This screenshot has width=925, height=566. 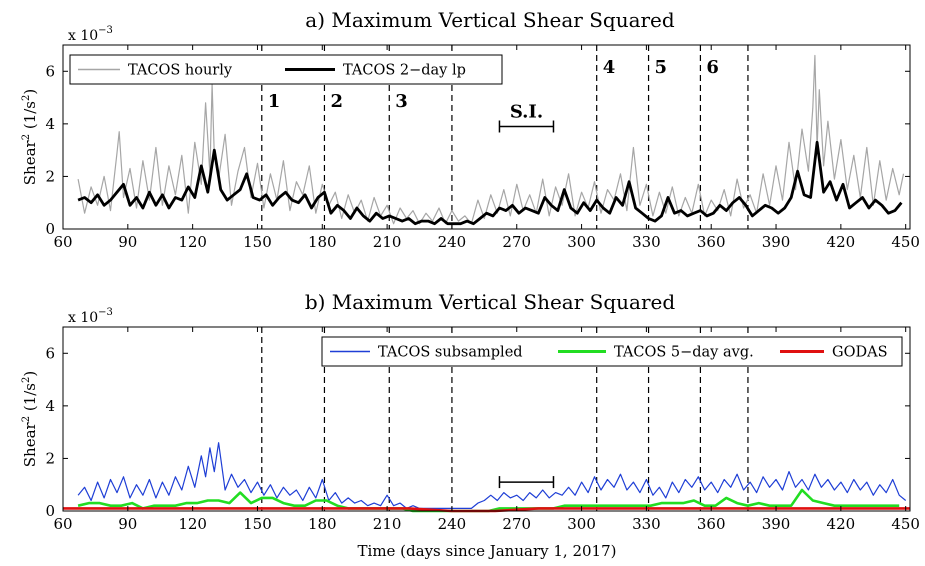 What do you see at coordinates (609, 67) in the screenshot?
I see `event-label-4: 4` at bounding box center [609, 67].